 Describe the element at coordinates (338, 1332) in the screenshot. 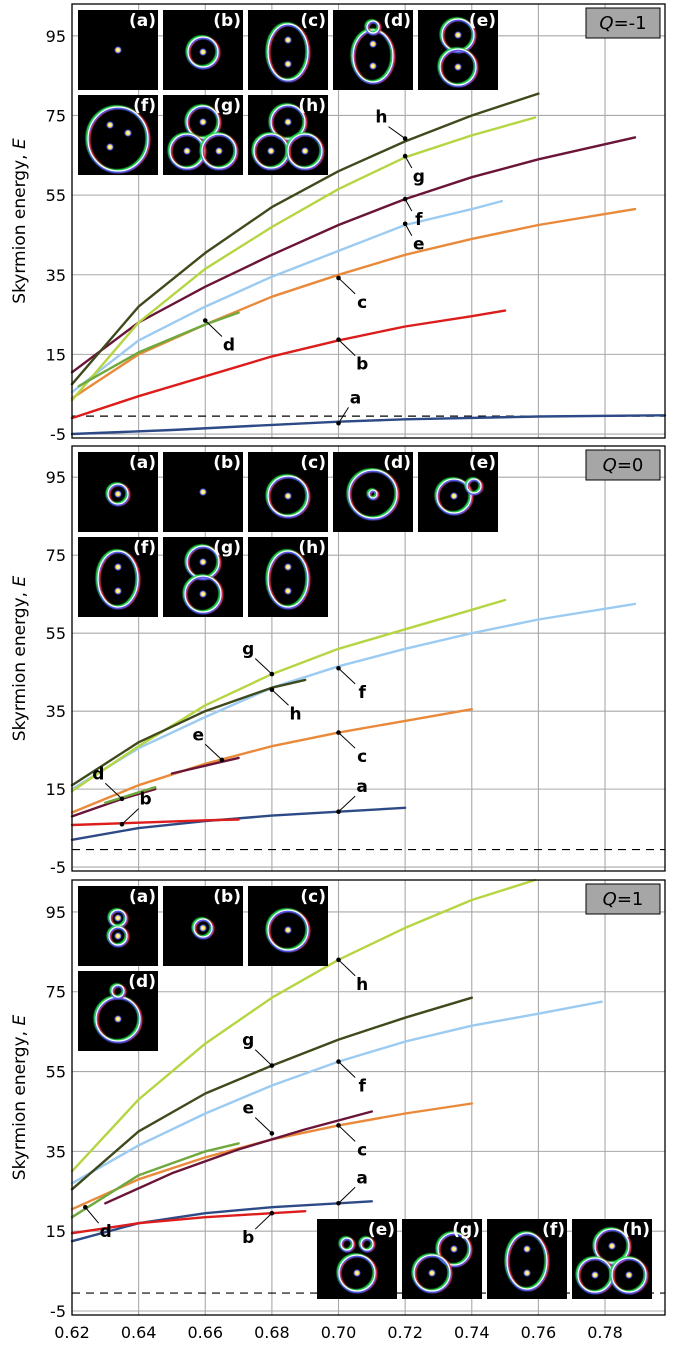

I see `shared-x-axis-labels: 0.62 0.64 0.66 0.68 0.70 0.72 0.74 0.76 0.78` at that location.